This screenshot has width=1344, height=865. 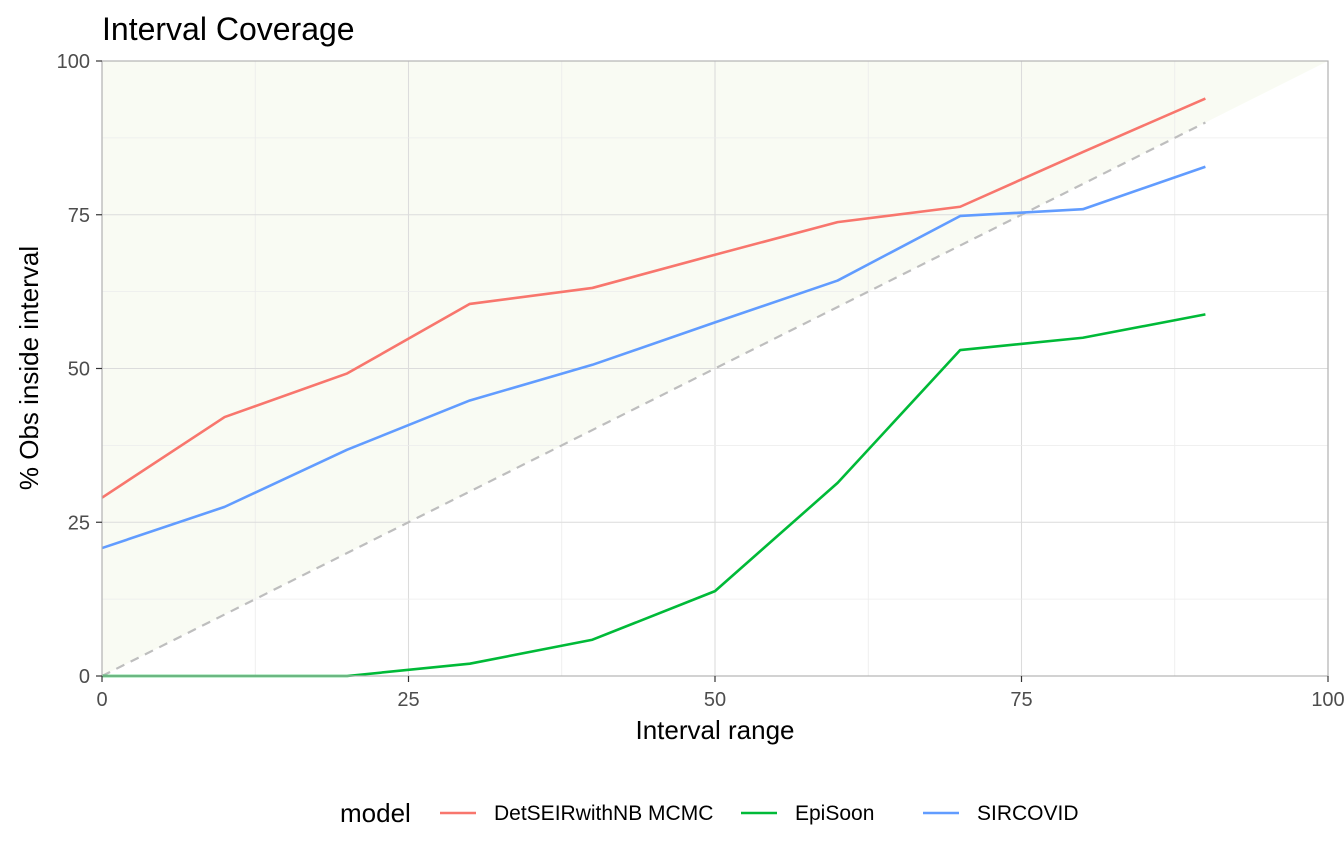 I want to click on x-tick-label: 0, so click(x=101, y=700).